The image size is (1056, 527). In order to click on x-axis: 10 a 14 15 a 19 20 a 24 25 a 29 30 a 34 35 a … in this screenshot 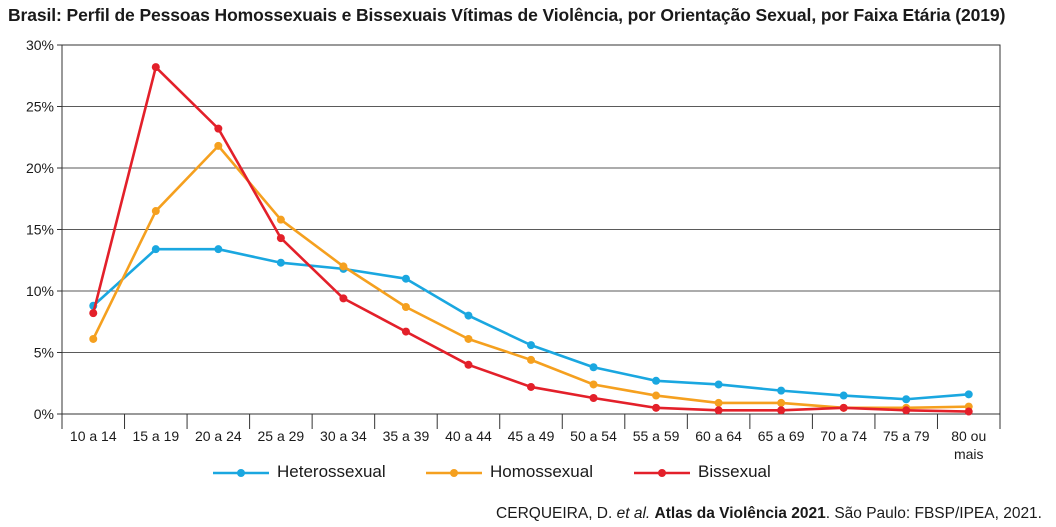, I will do `click(531, 438)`.